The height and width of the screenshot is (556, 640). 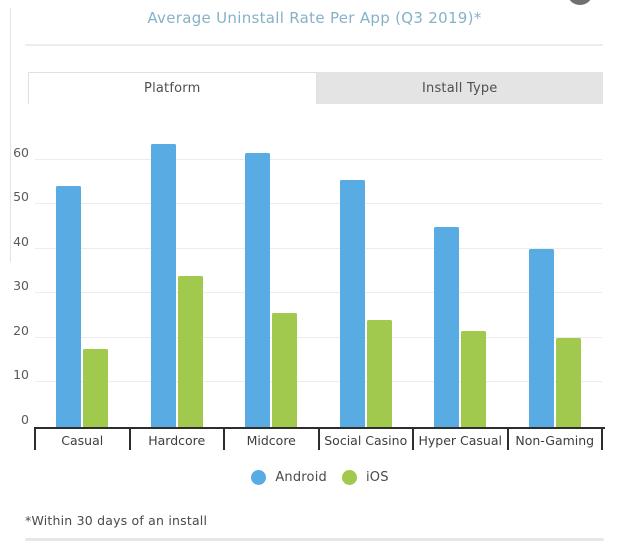 I want to click on android-legend-dot, so click(x=259, y=477).